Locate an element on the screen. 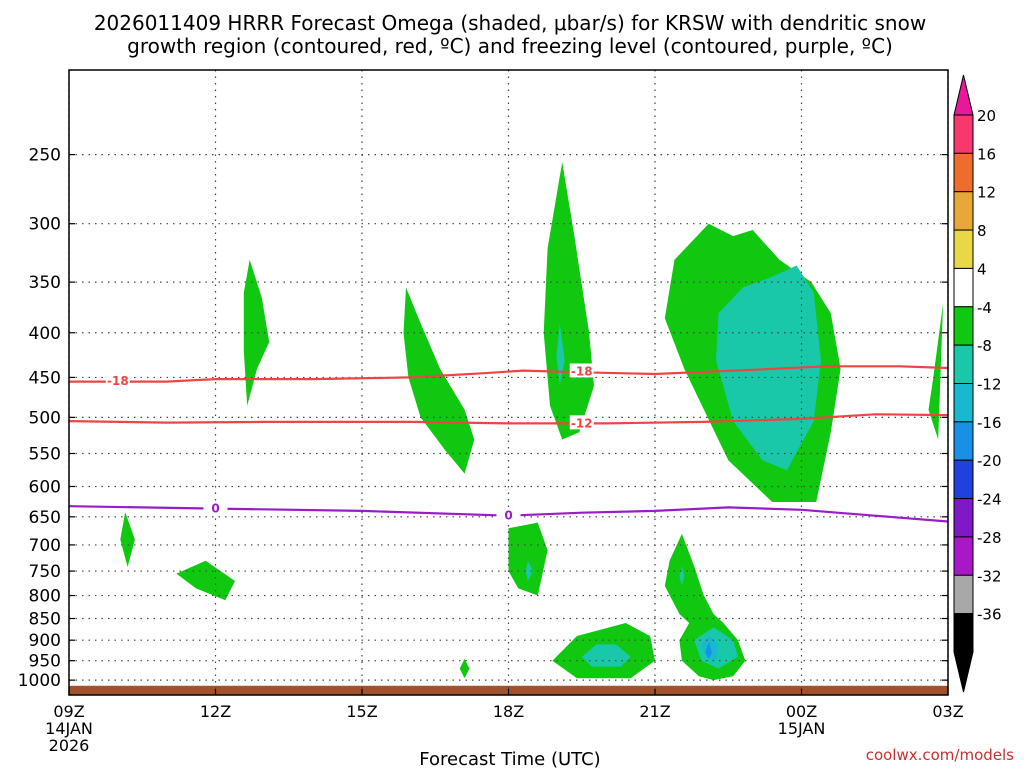 The width and height of the screenshot is (1024, 768). x-tick-label: 12Z is located at coordinates (215, 711).